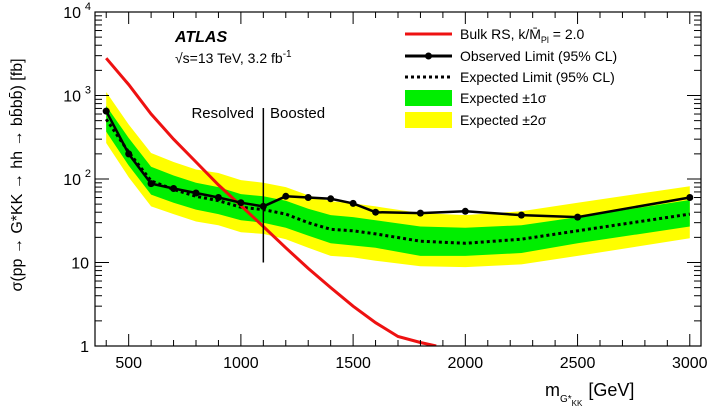 Image resolution: width=718 pixels, height=417 pixels. What do you see at coordinates (567, 34) in the screenshot?
I see `legend-theory-suffix: = 2.0` at bounding box center [567, 34].